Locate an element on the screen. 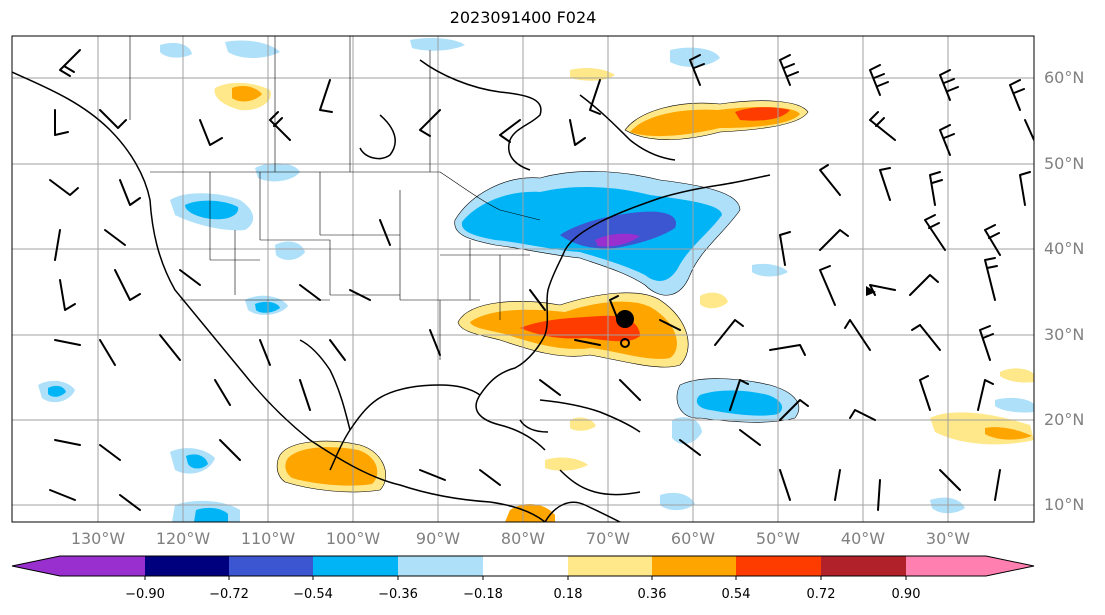  lat-label-40n: 40°N is located at coordinates (1064, 248).